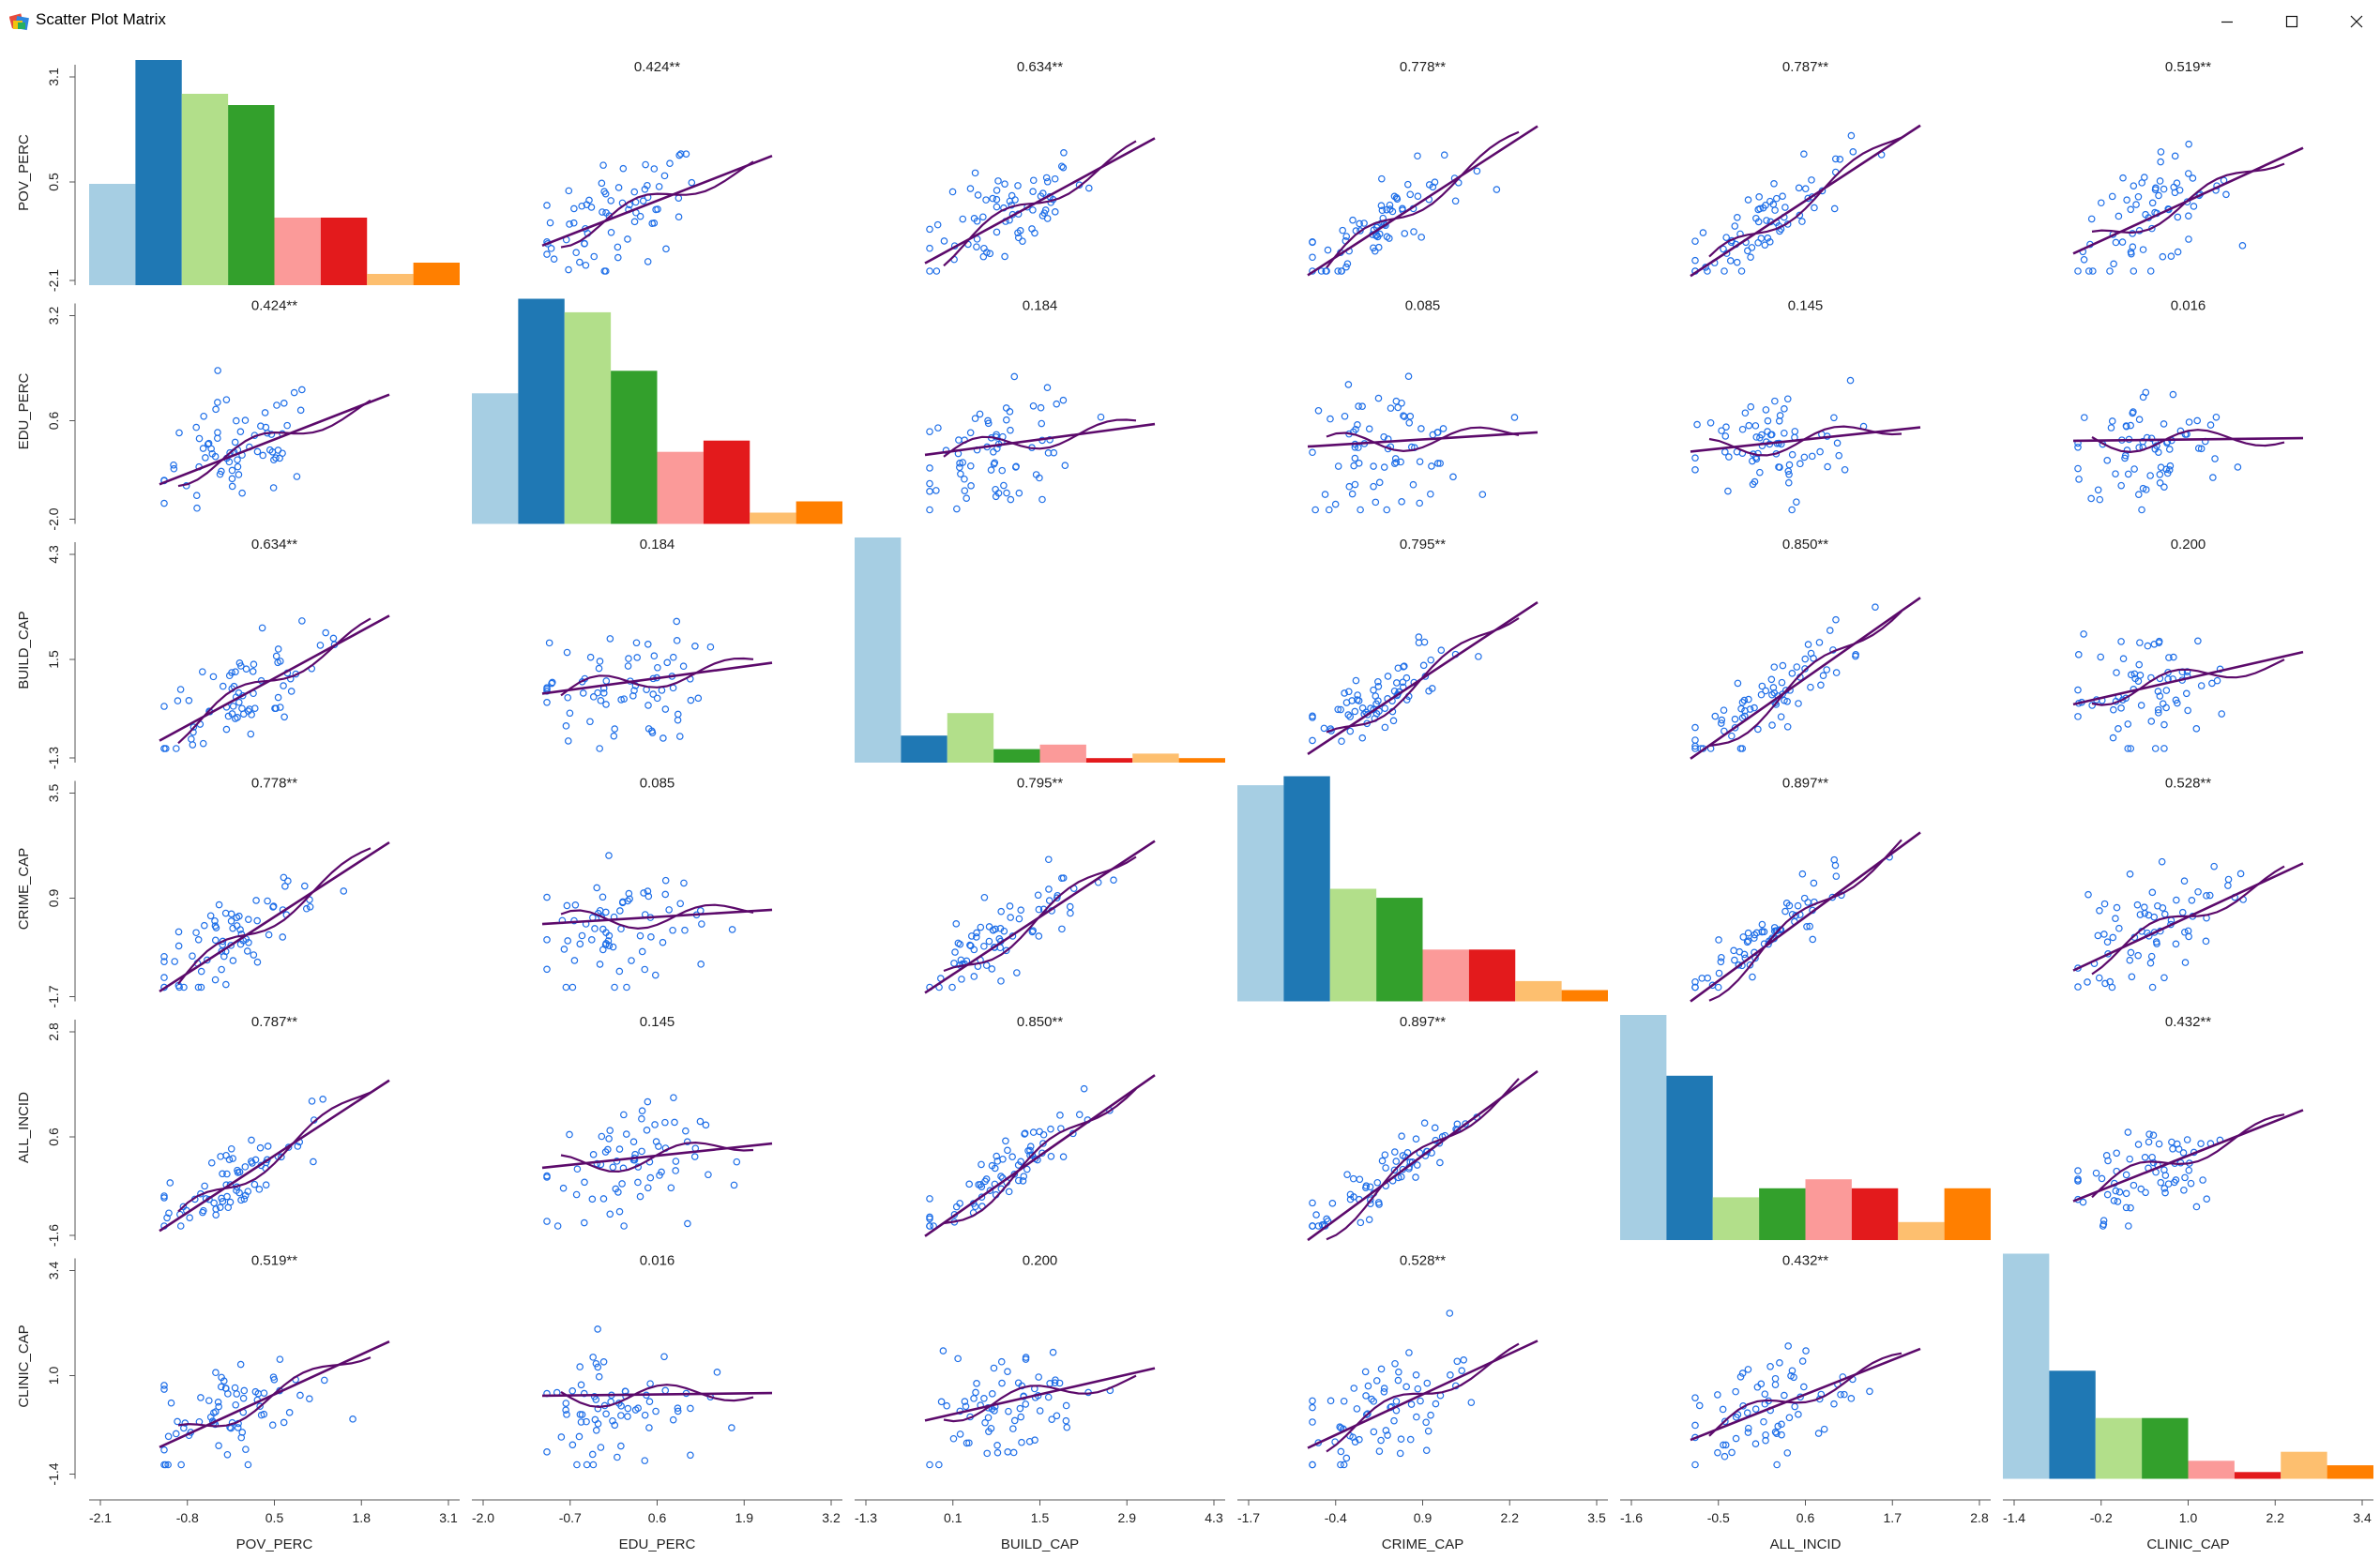 This screenshot has height=1559, width=2380. Describe the element at coordinates (2188, 1022) in the screenshot. I see `correlation-label: 0.432**` at that location.